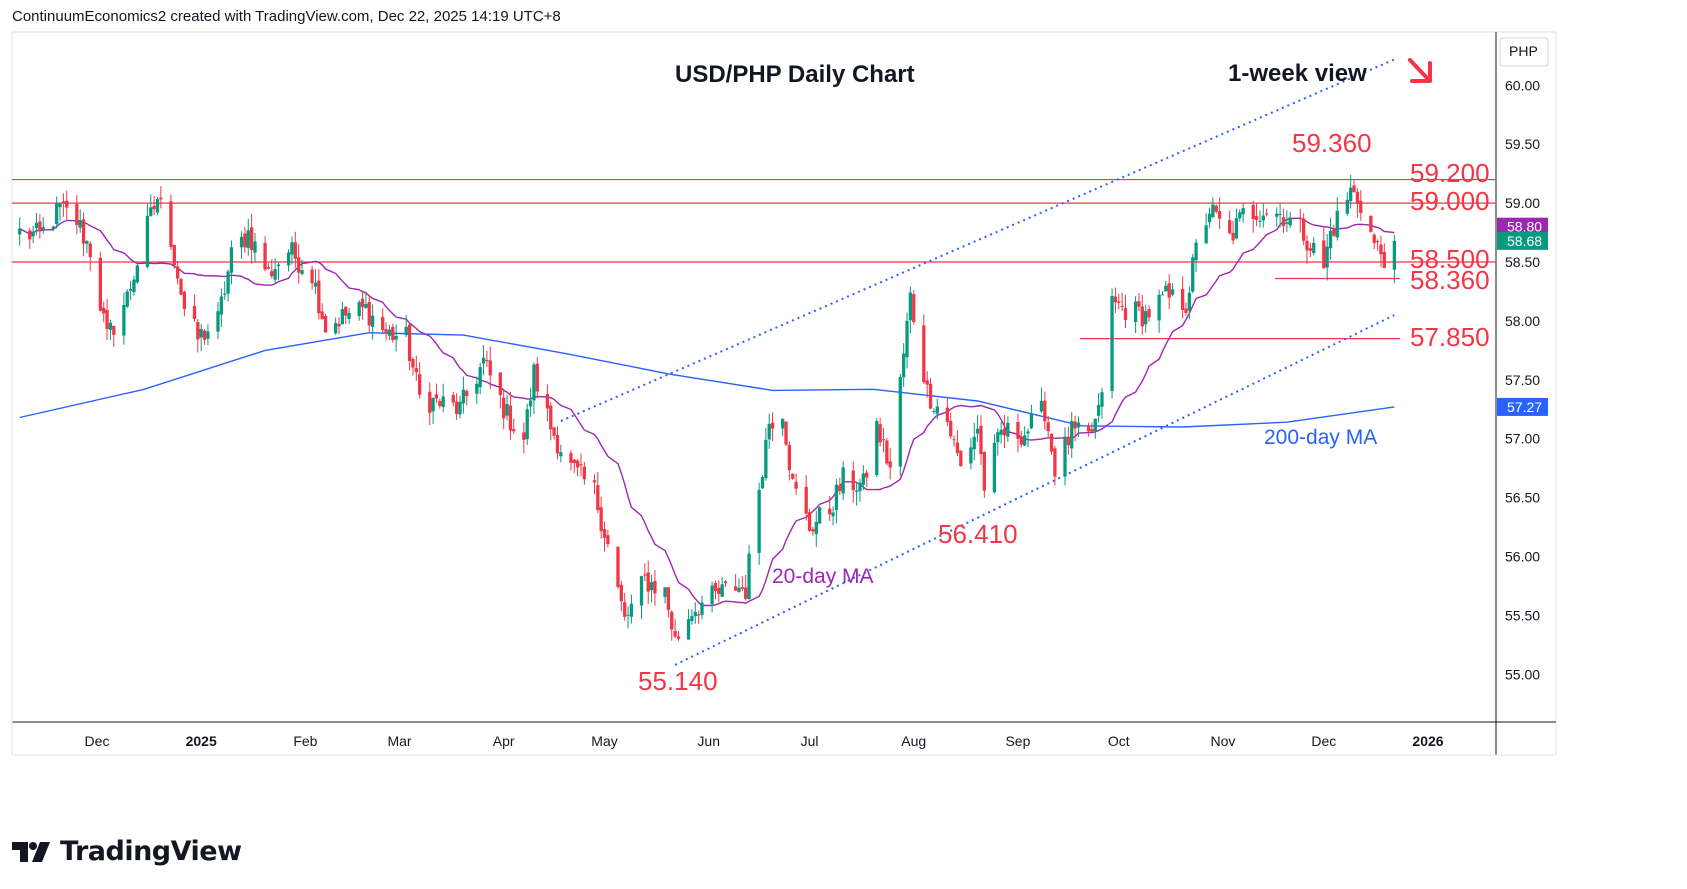 Image resolution: width=1687 pixels, height=889 pixels. Describe the element at coordinates (1522, 226) in the screenshot. I see `price-tag-box` at that location.